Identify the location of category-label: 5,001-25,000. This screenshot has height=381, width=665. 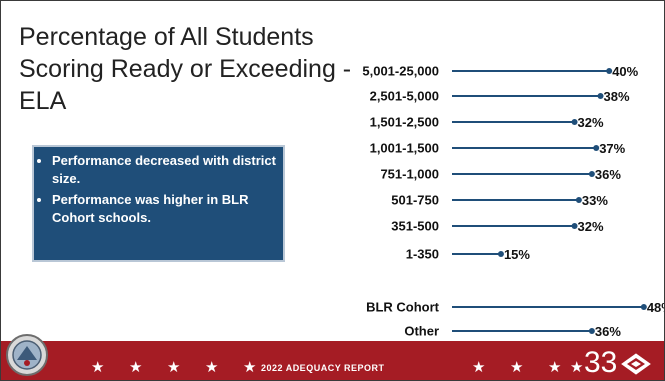
(400, 71).